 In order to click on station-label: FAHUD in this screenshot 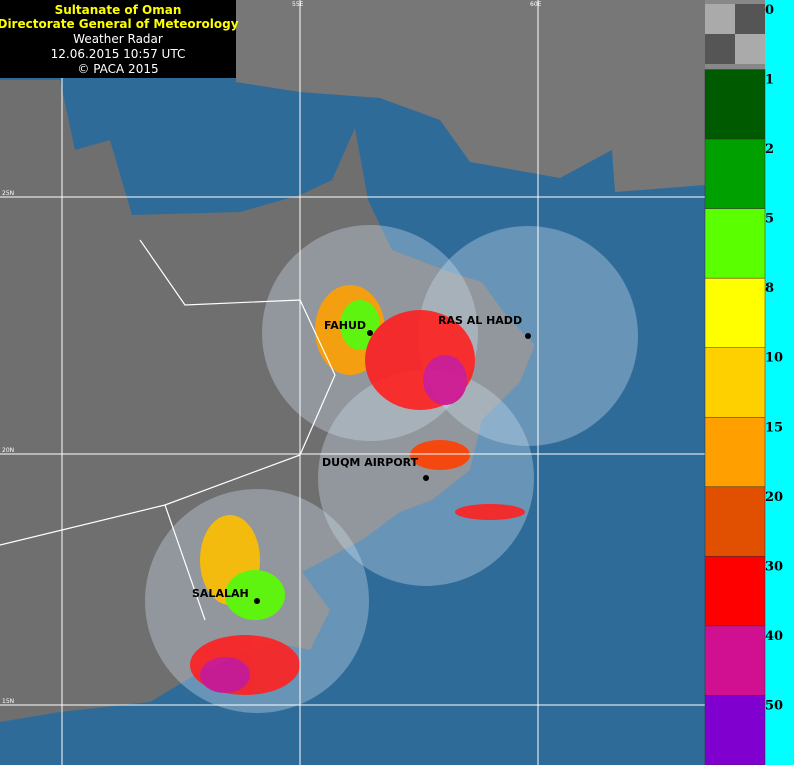, I will do `click(345, 325)`.